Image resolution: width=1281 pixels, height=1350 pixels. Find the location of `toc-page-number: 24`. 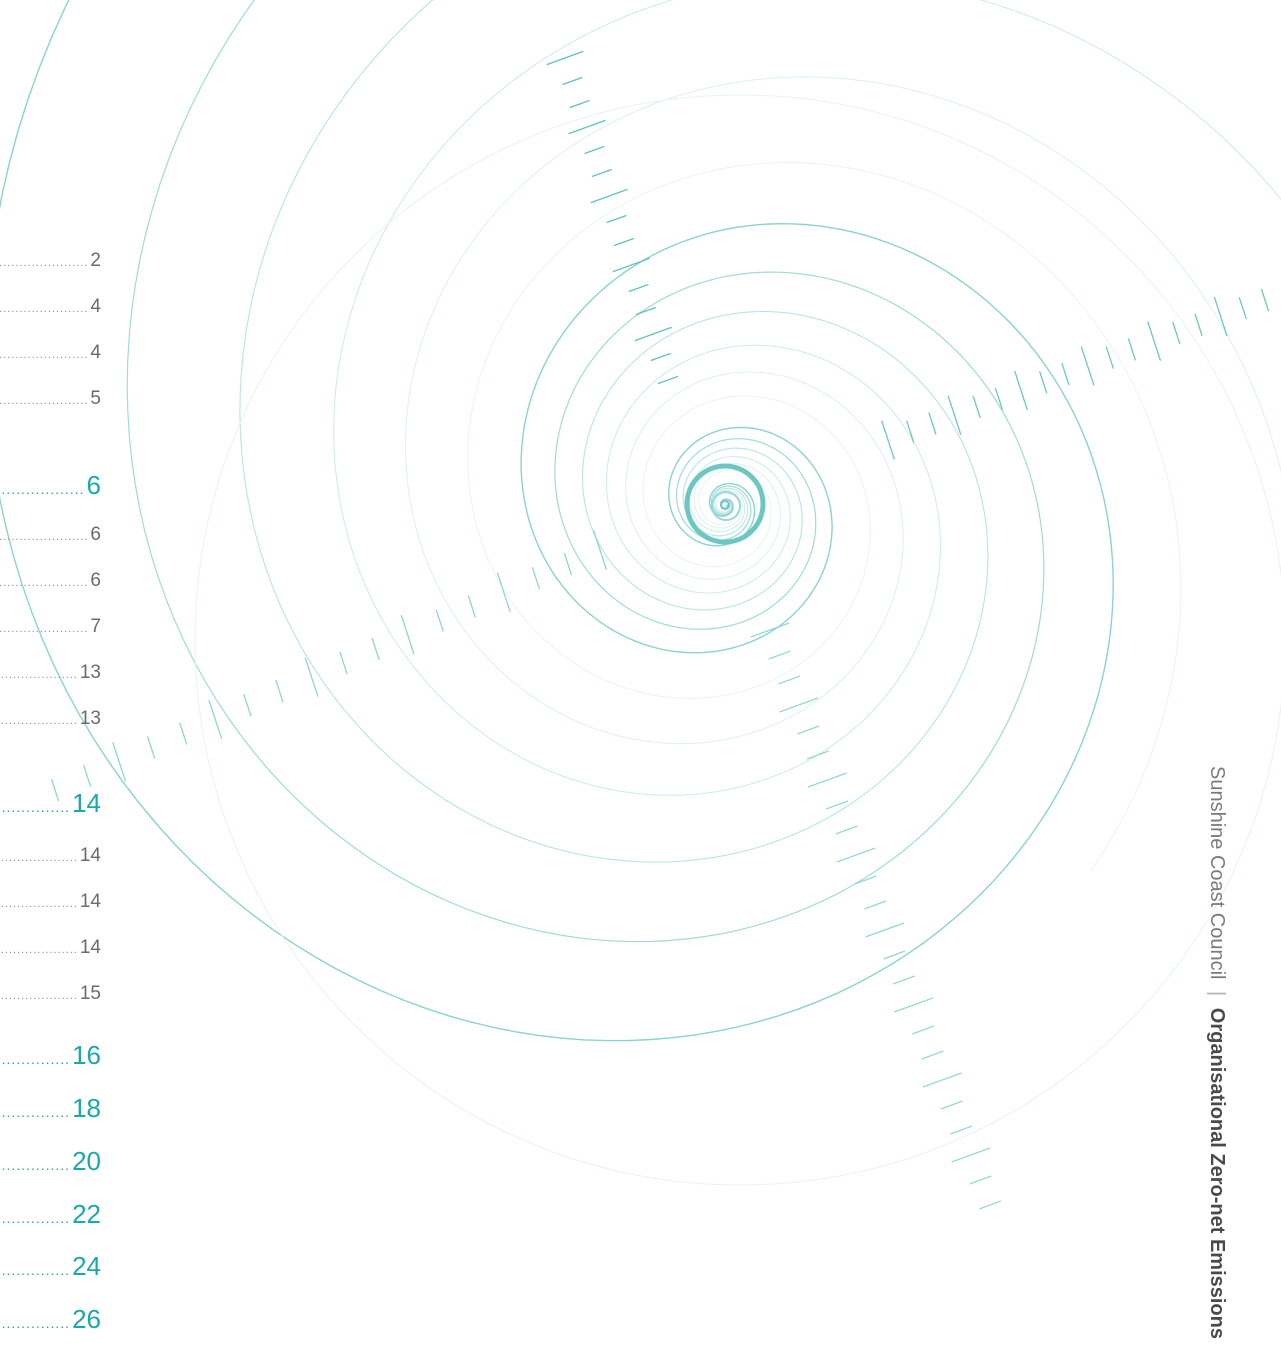

toc-page-number: 24 is located at coordinates (86, 1266).